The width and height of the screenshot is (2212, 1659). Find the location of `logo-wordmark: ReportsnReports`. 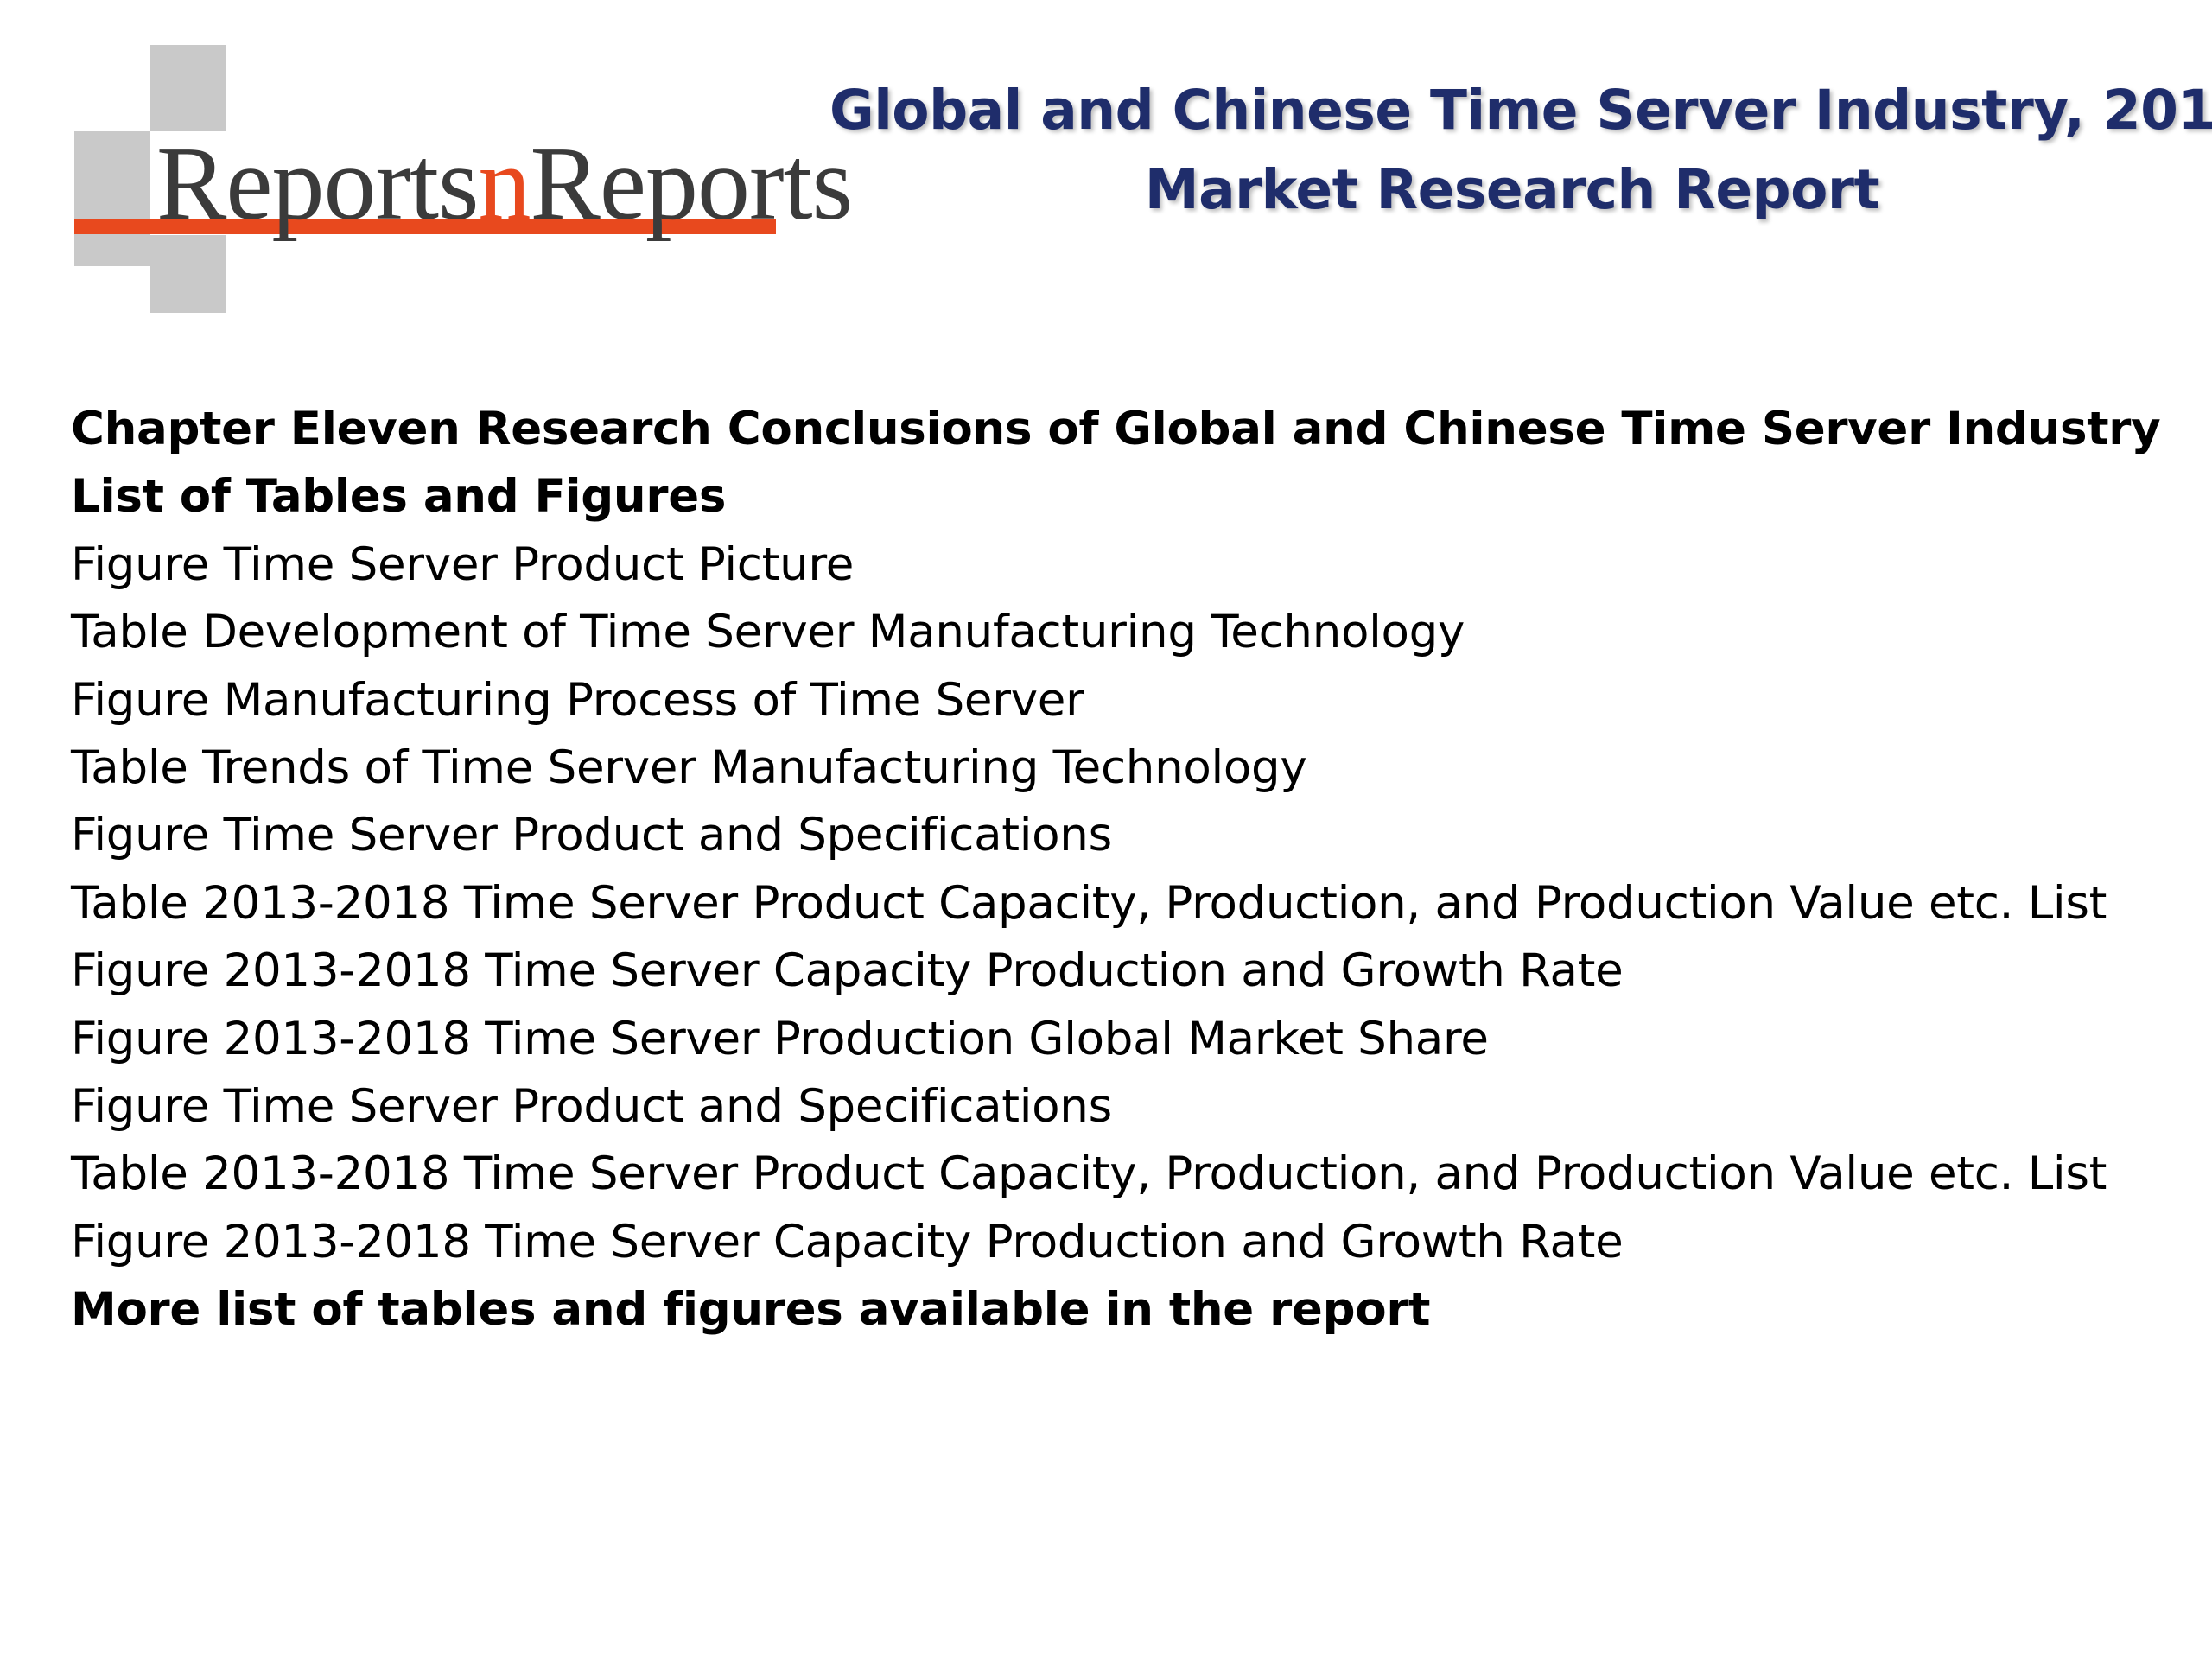

logo-wordmark: ReportsnReports is located at coordinates (504, 184).